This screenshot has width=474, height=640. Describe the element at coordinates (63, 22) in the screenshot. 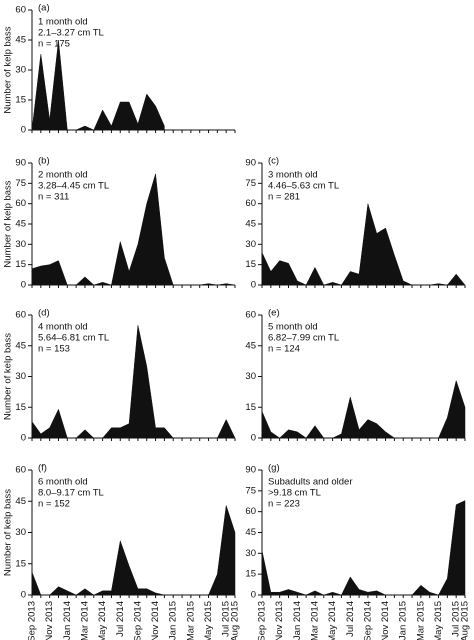

I see `annotation: 1 month old` at that location.